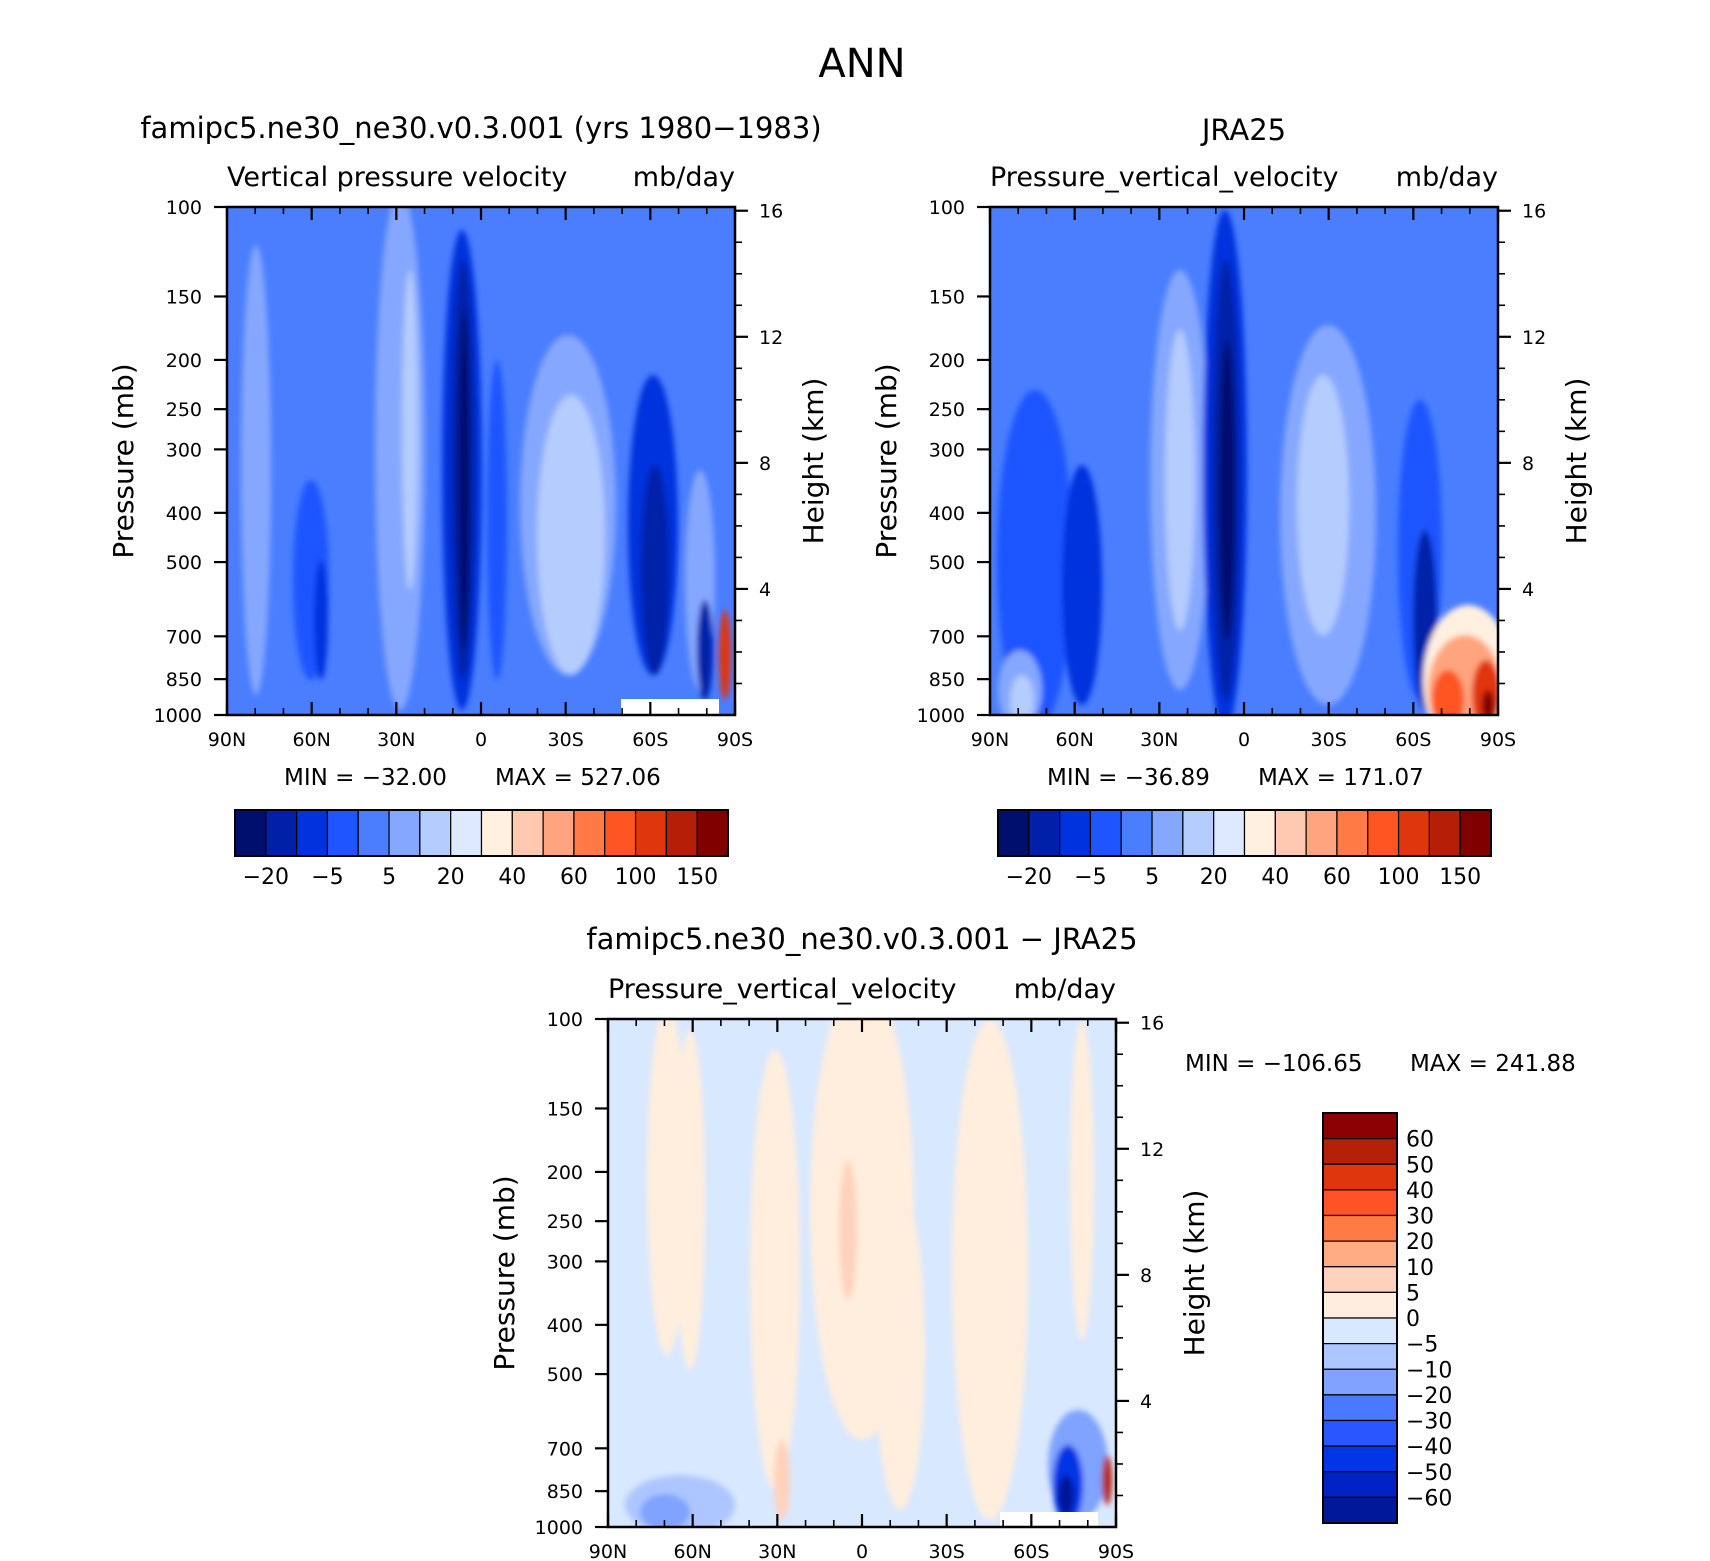  I want to click on obs-strip-25s-inner, so click(1323, 505).